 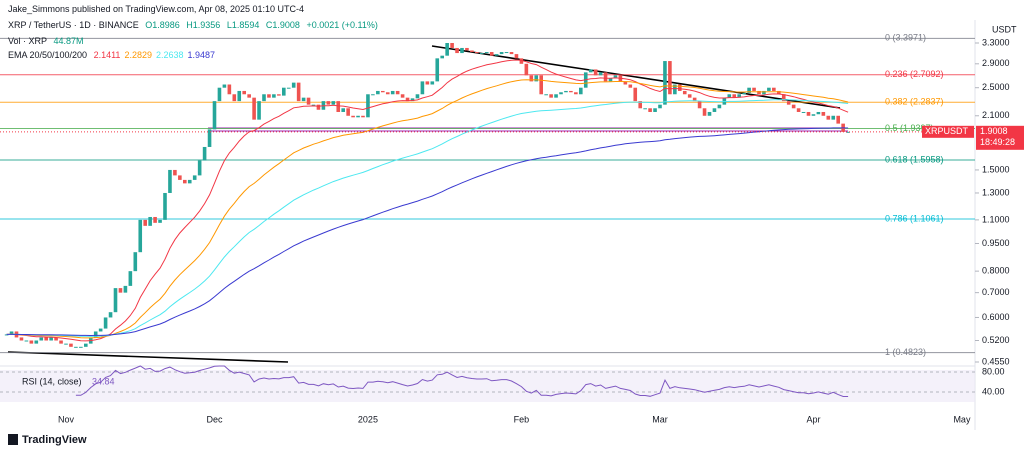 I want to click on x-tick-label: Dec, so click(x=214, y=419).